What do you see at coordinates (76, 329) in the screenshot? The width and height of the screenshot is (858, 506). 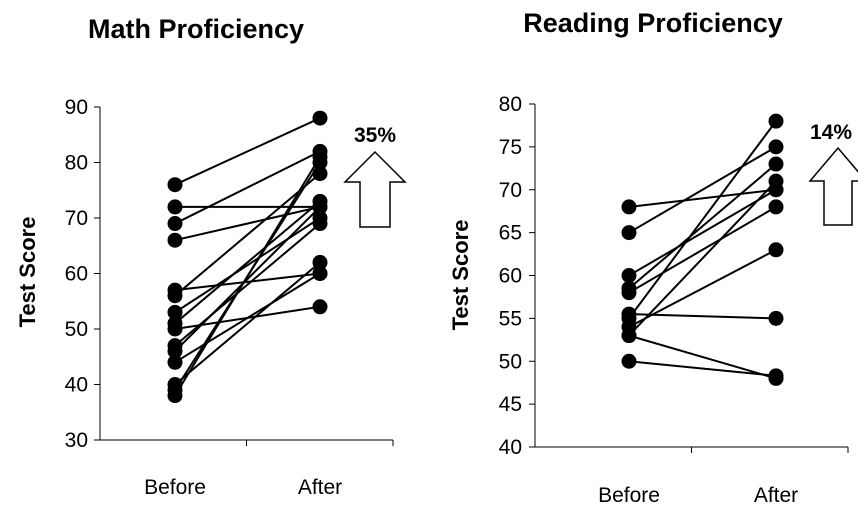 I see `math-y-tick-label: 50` at bounding box center [76, 329].